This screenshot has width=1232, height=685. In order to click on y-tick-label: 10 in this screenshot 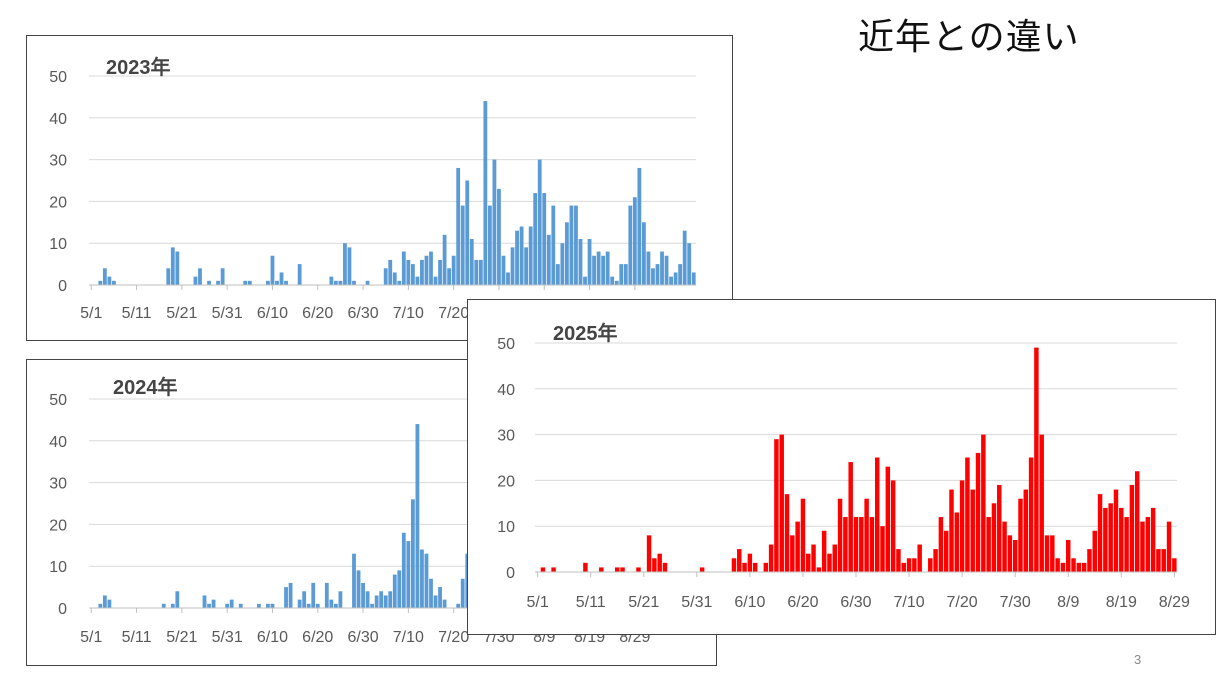, I will do `click(58, 567)`.